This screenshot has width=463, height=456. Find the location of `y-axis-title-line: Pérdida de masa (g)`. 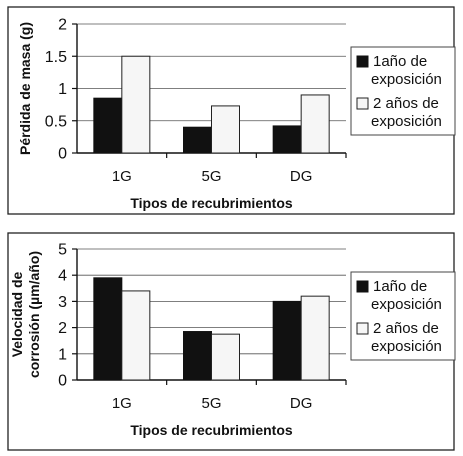

y-axis-title-line: Pérdida de masa (g) is located at coordinates (25, 88).